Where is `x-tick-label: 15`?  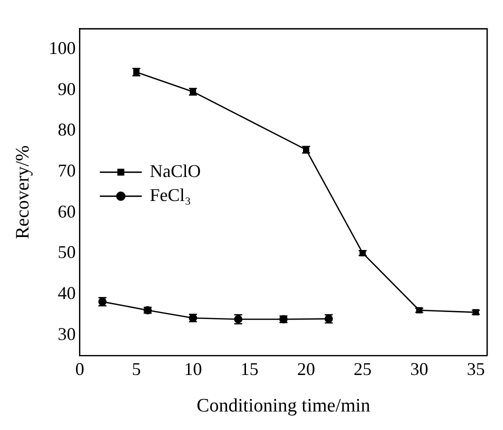
x-tick-label: 15 is located at coordinates (249, 369).